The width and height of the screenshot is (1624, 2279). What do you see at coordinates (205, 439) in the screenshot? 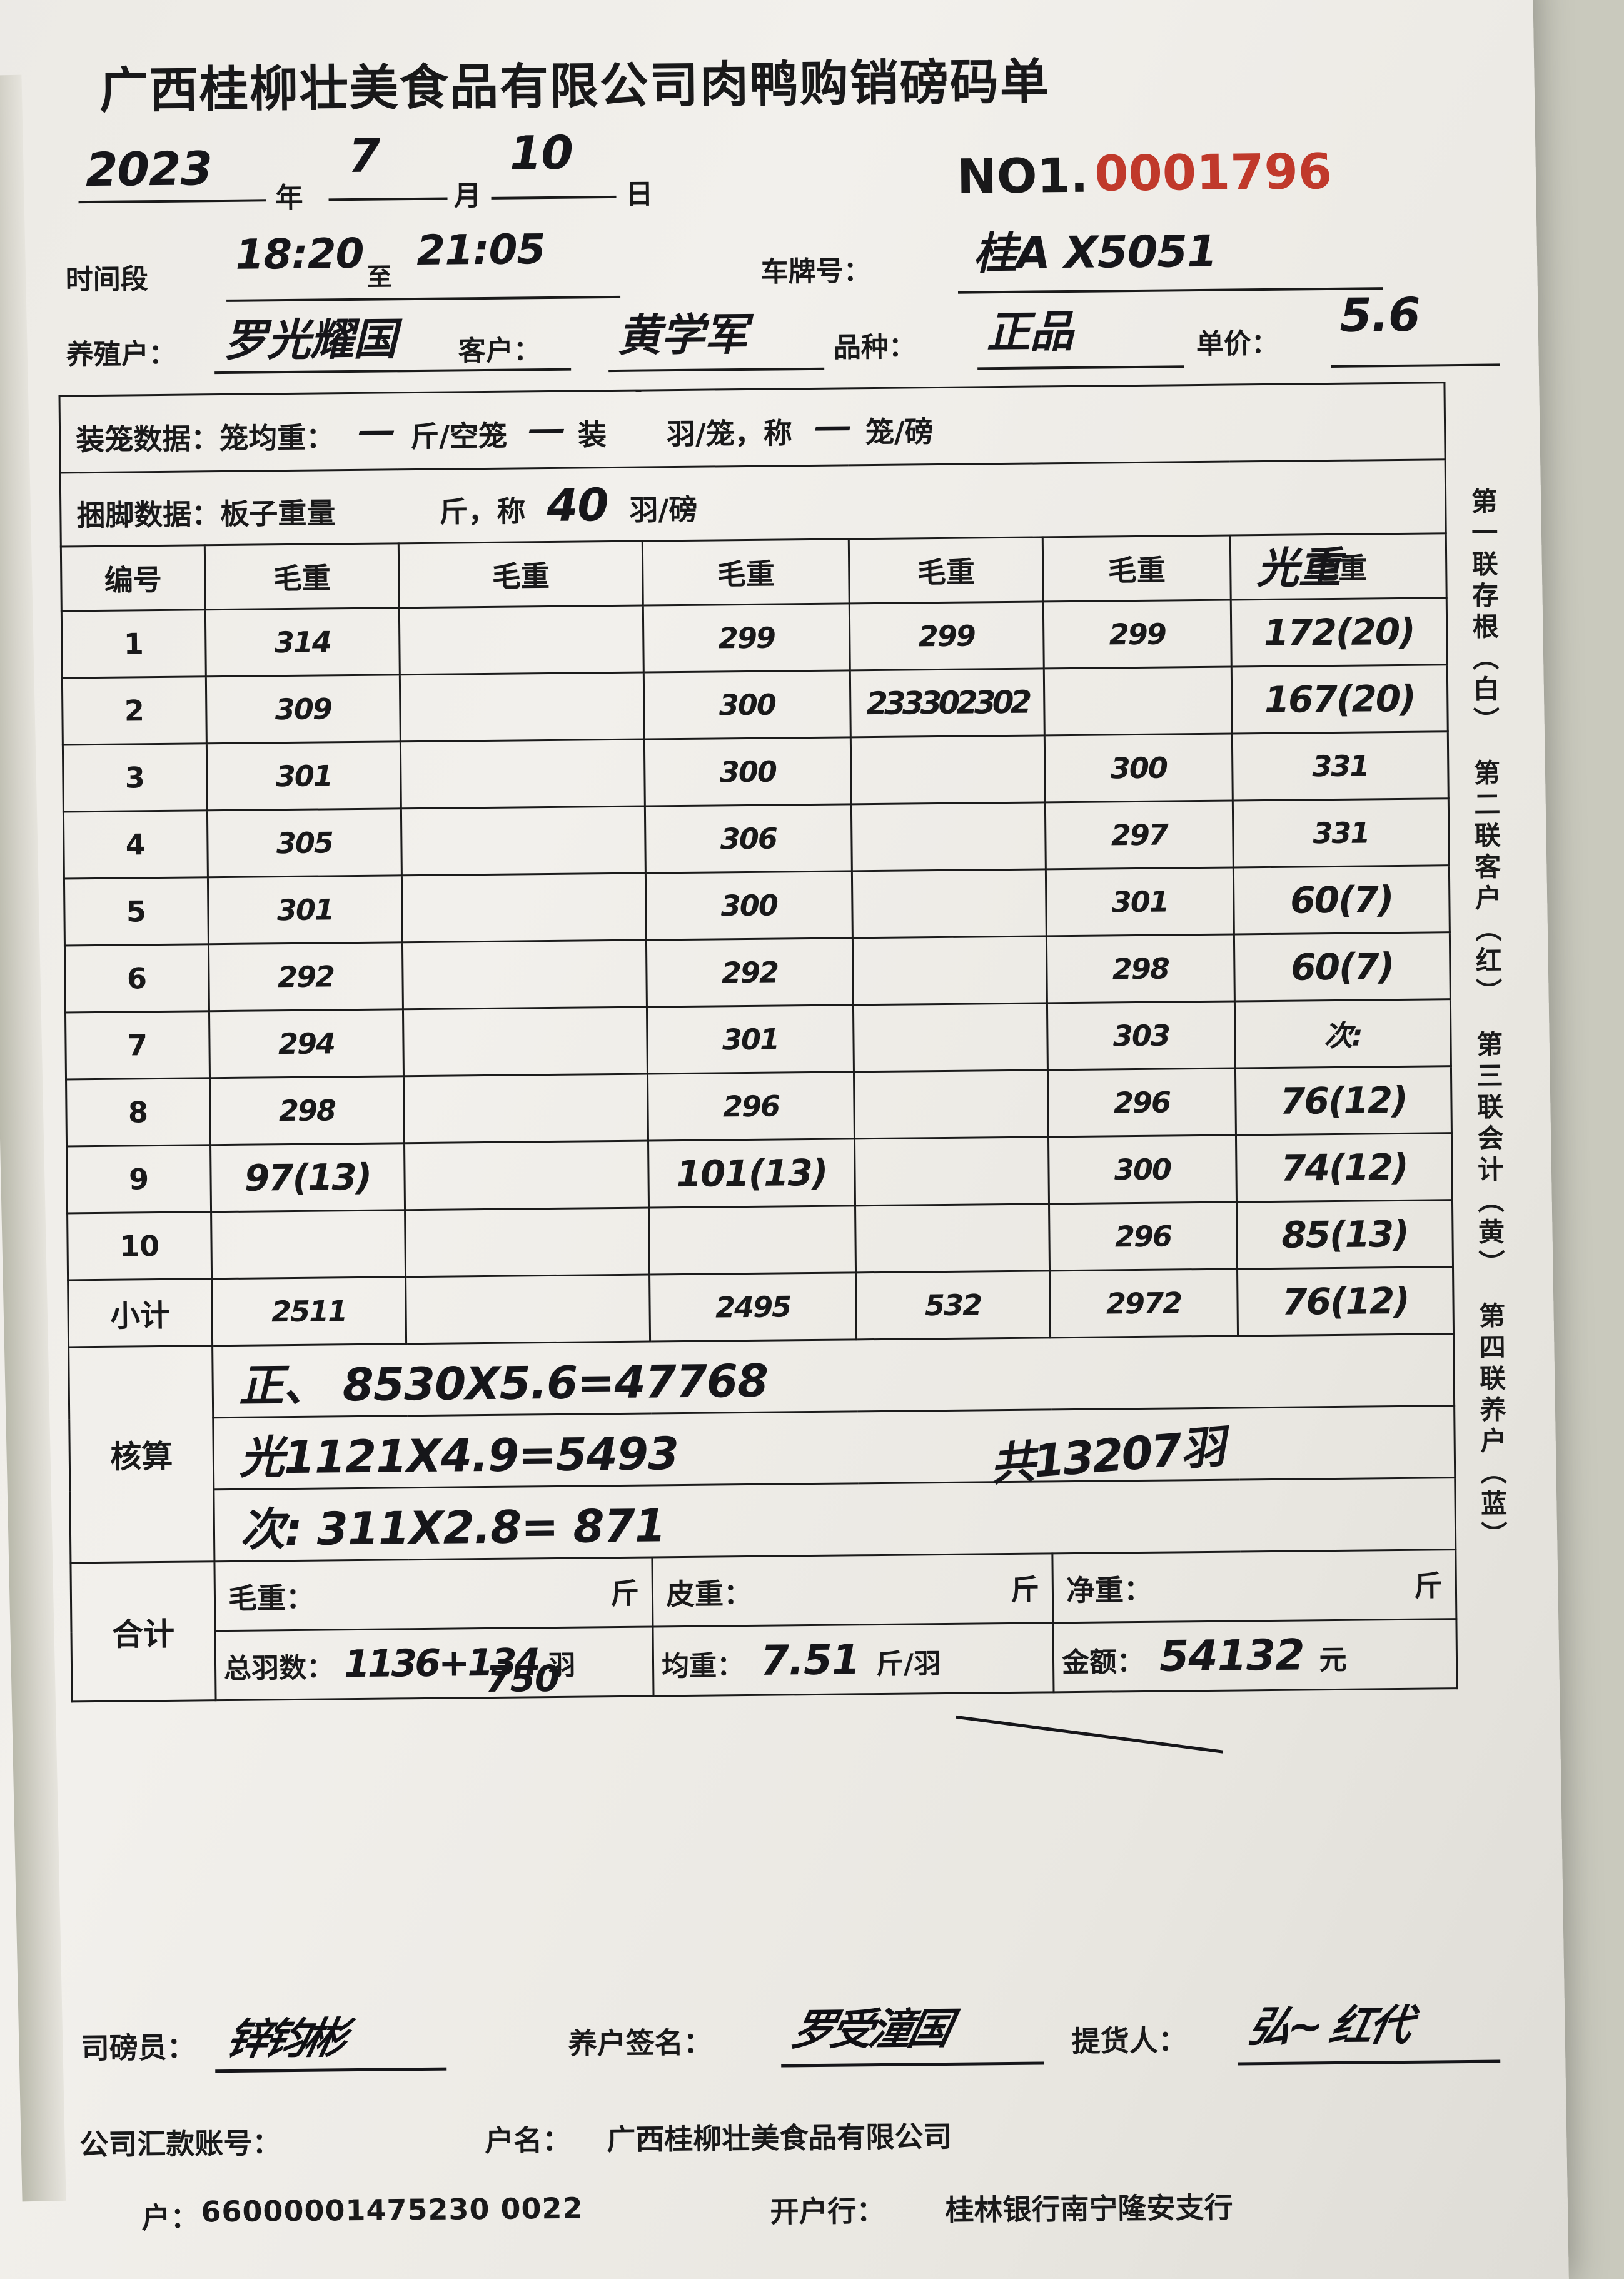
I see `cage-prefix: 装笼数据：笼均重：` at bounding box center [205, 439].